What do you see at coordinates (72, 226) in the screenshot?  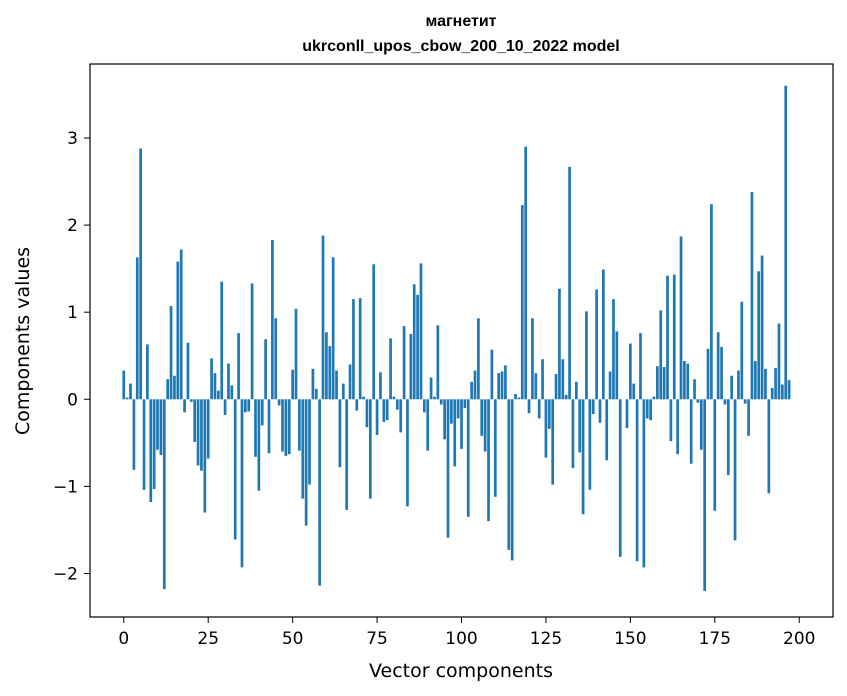 I see `y-tick-label: 2` at bounding box center [72, 226].